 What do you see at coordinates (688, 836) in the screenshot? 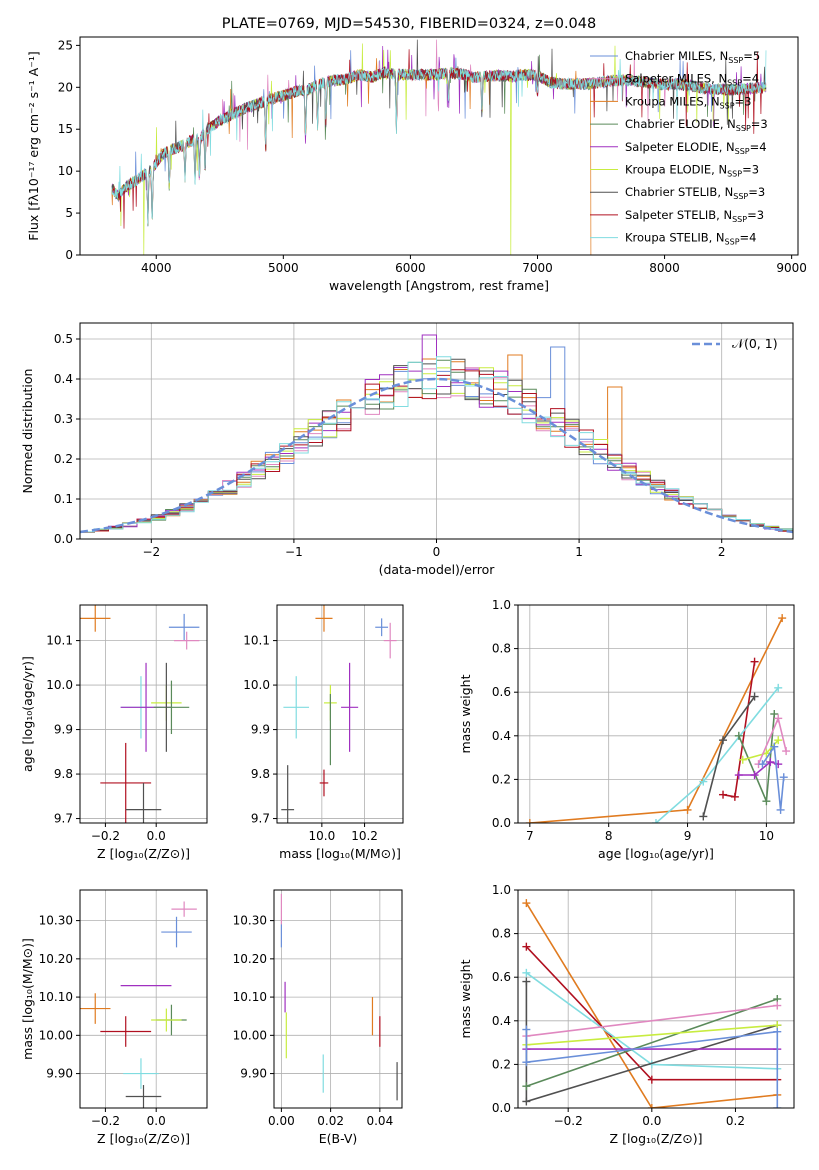
I see `x-tick-label: 9` at bounding box center [688, 836].